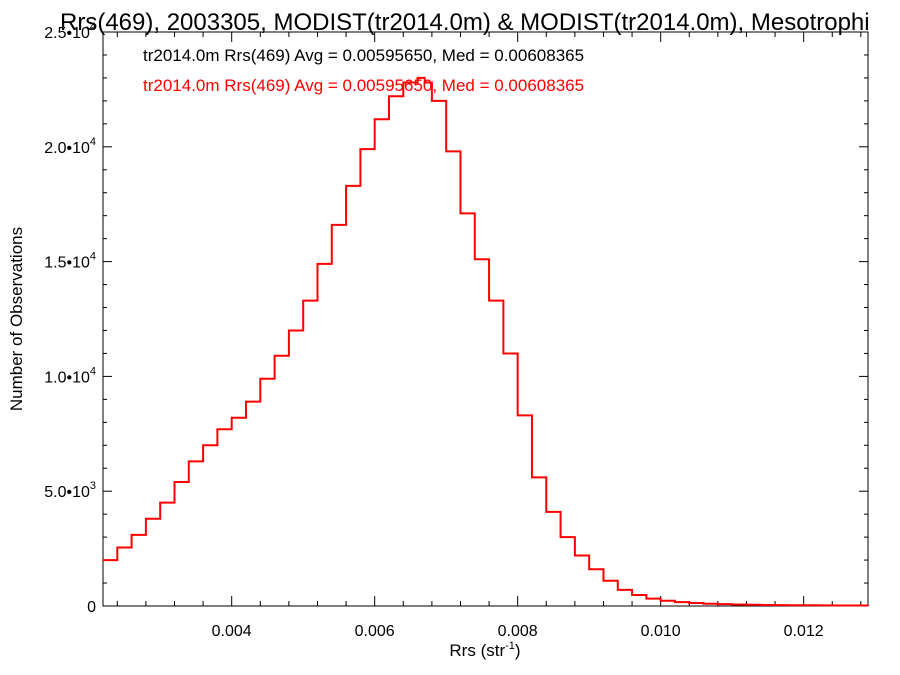 The height and width of the screenshot is (675, 900). What do you see at coordinates (70, 375) in the screenshot?
I see `y-tick-label: 1.0•104` at bounding box center [70, 375].